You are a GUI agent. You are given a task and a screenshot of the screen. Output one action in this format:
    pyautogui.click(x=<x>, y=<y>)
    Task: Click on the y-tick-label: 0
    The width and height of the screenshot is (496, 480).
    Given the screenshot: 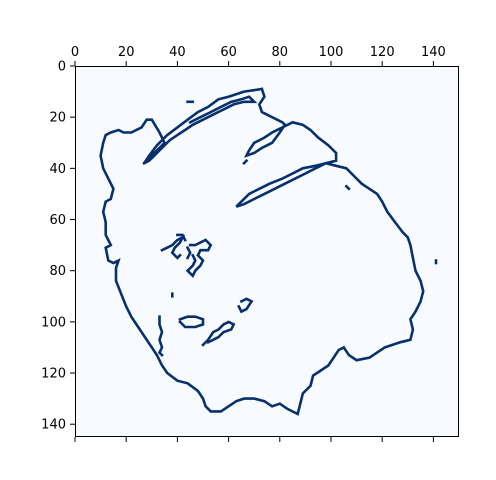 What is the action you would take?
    pyautogui.click(x=62, y=67)
    